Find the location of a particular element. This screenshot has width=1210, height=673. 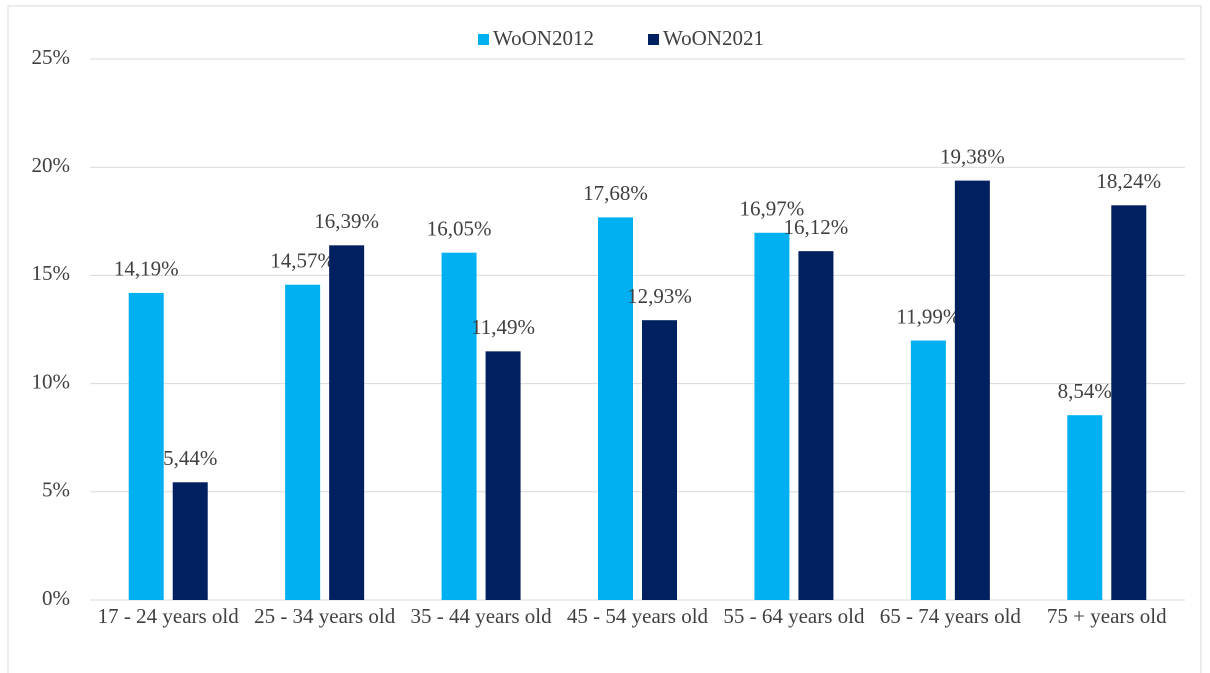

y-tick-label: 15% is located at coordinates (51, 273).